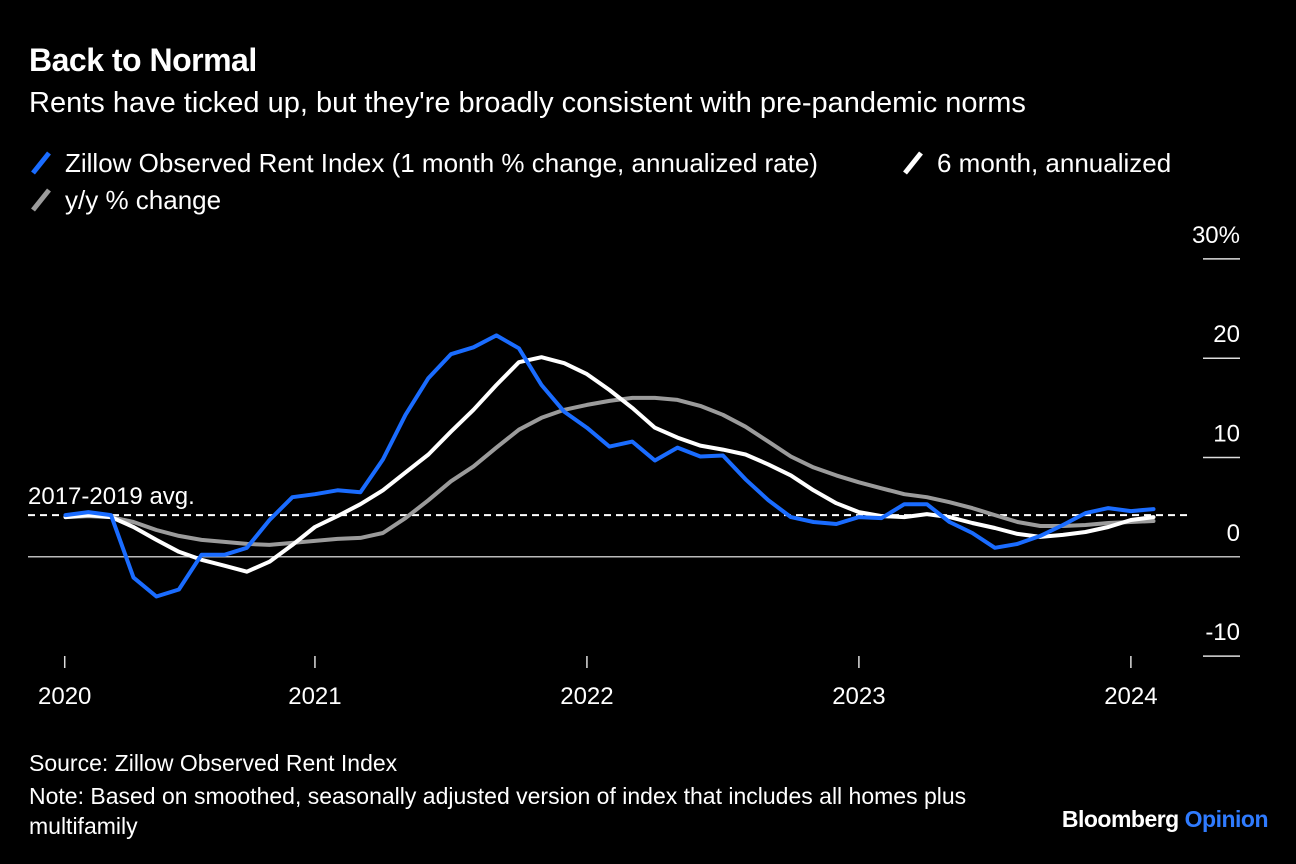 The image size is (1296, 864). What do you see at coordinates (1226, 434) in the screenshot?
I see `y-tick-label: 10` at bounding box center [1226, 434].